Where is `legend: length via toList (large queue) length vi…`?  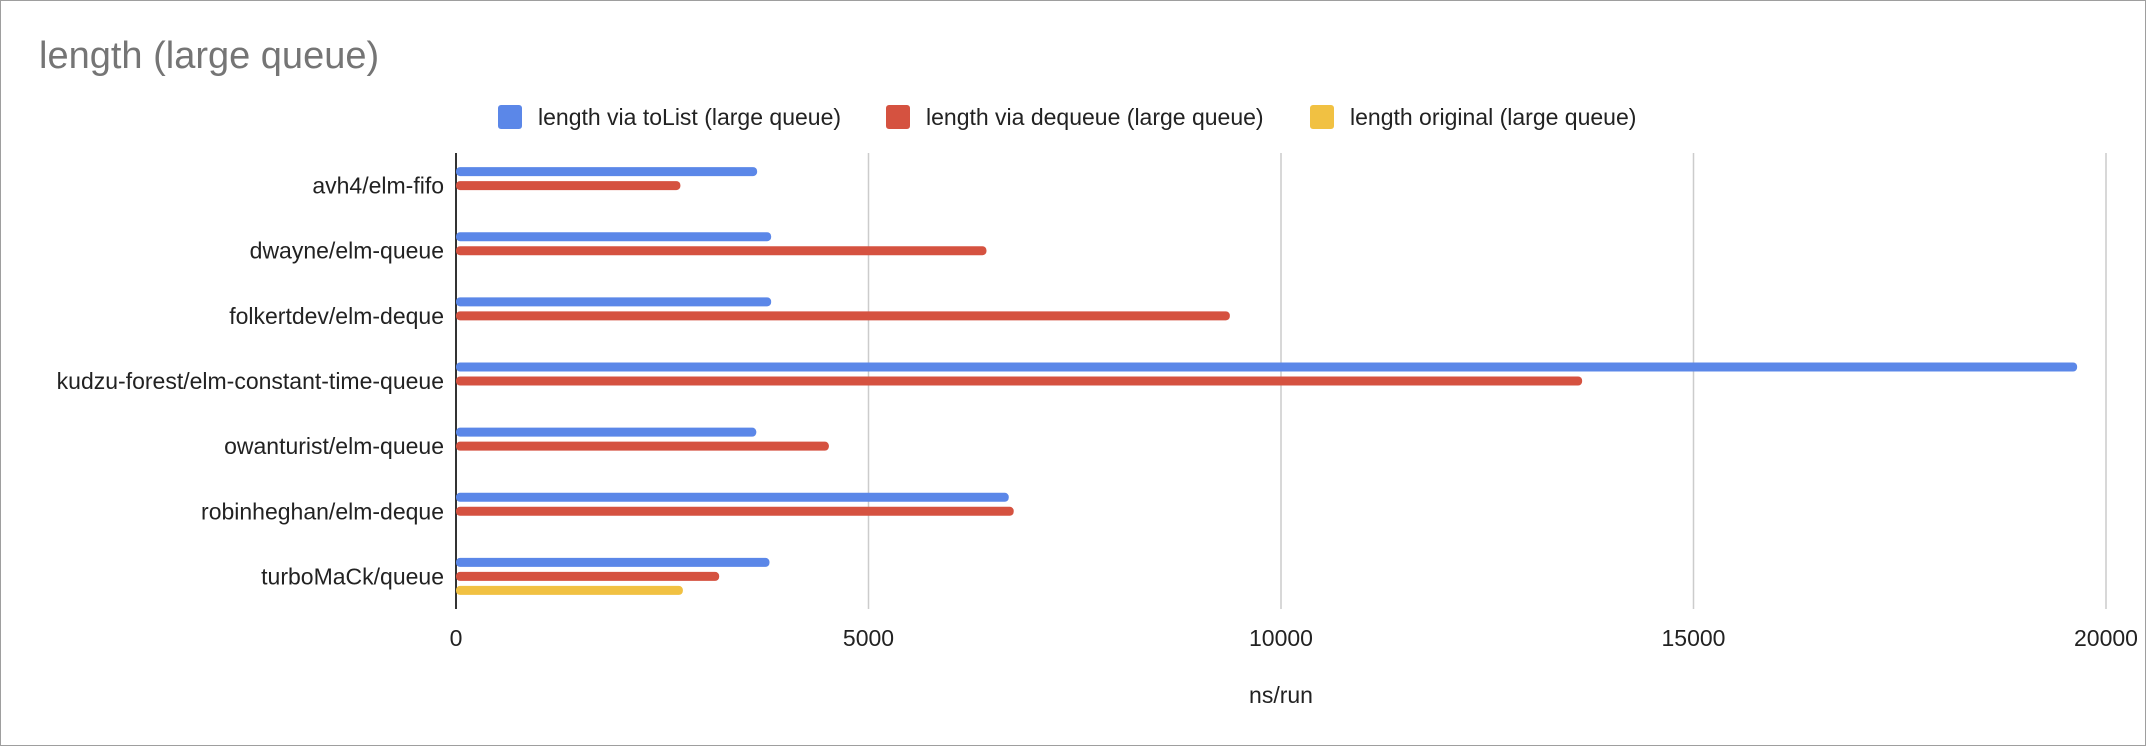 legend: length via toList (large queue) length vi… is located at coordinates (1073, 117).